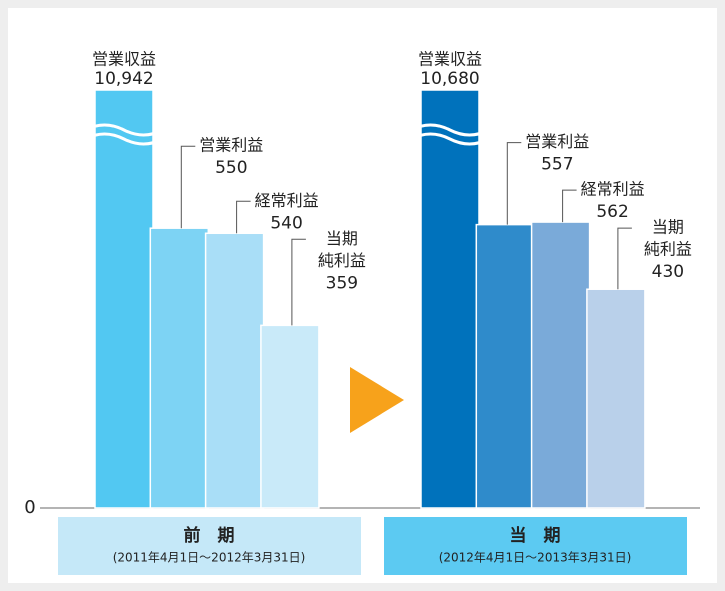 The width and height of the screenshot is (725, 591). What do you see at coordinates (231, 168) in the screenshot?
I see `value-label: 550` at bounding box center [231, 168].